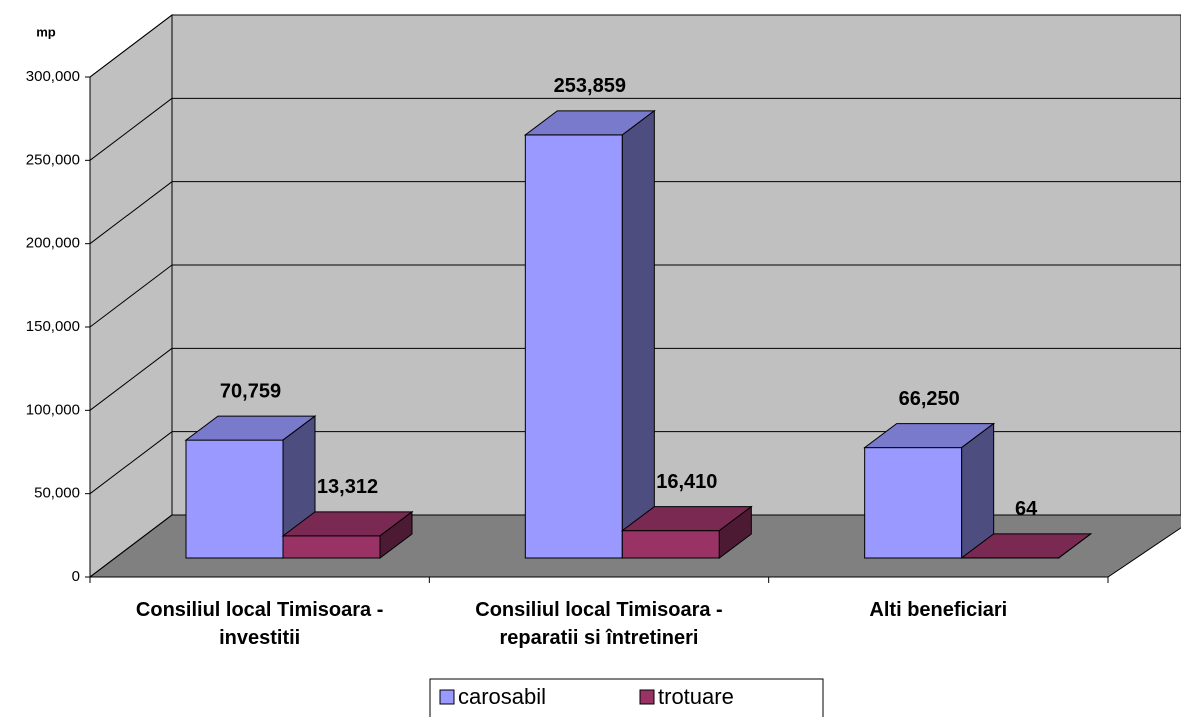 Image resolution: width=1181 pixels, height=717 pixels. Describe the element at coordinates (502, 696) in the screenshot. I see `legend-label: carosabil` at that location.